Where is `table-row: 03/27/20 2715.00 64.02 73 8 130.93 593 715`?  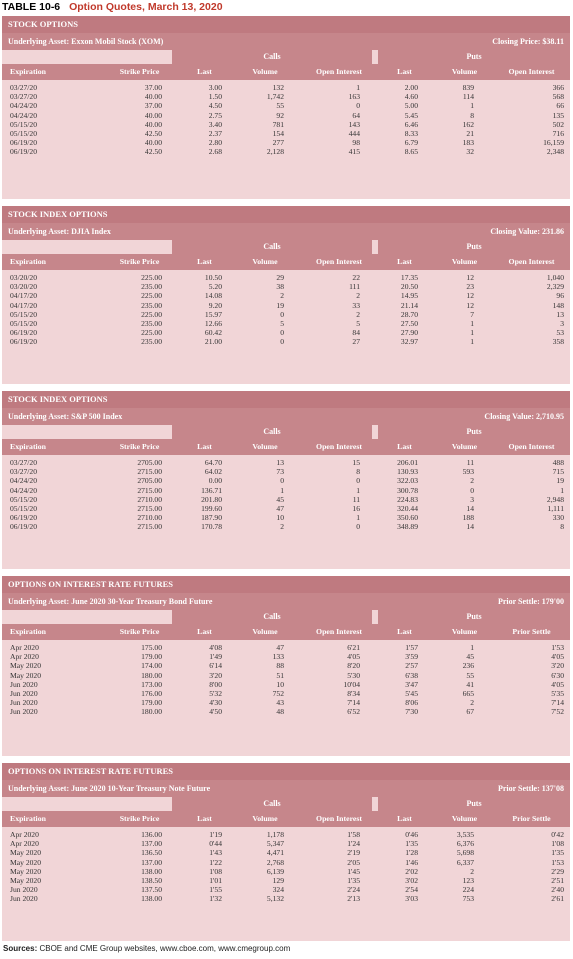 table-row: 03/27/20 2715.00 64.02 73 8 130.93 593 715 is located at coordinates (286, 471).